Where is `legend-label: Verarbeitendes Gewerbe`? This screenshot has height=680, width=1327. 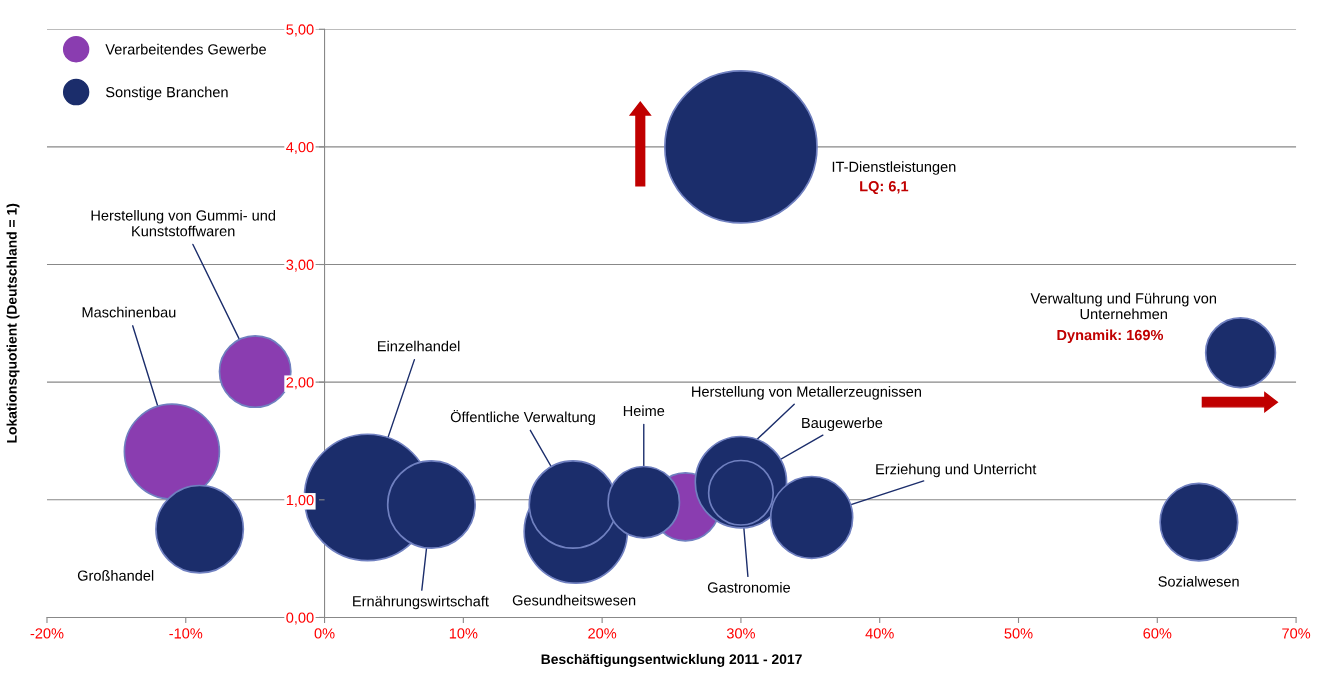
legend-label: Verarbeitendes Gewerbe is located at coordinates (185, 49).